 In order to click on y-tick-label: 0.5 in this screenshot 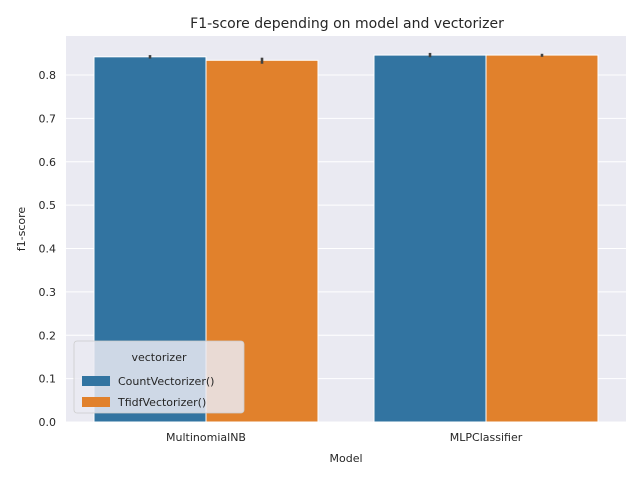, I will do `click(48, 205)`.